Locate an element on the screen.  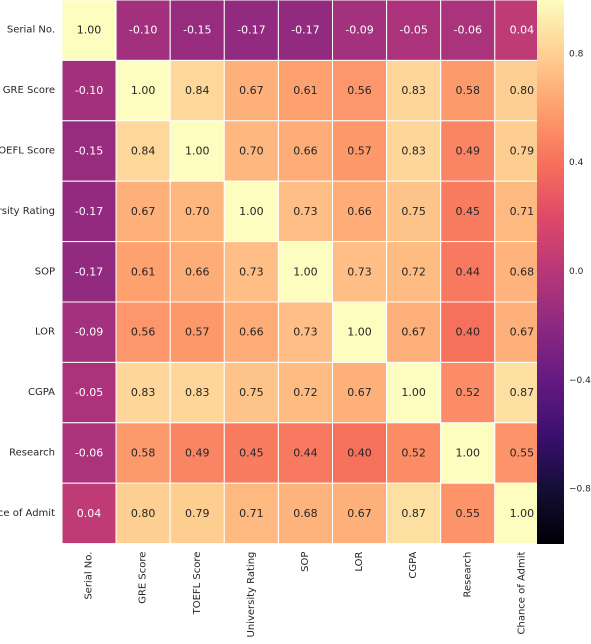
cell-value-label: -0.09 is located at coordinates (89, 332).